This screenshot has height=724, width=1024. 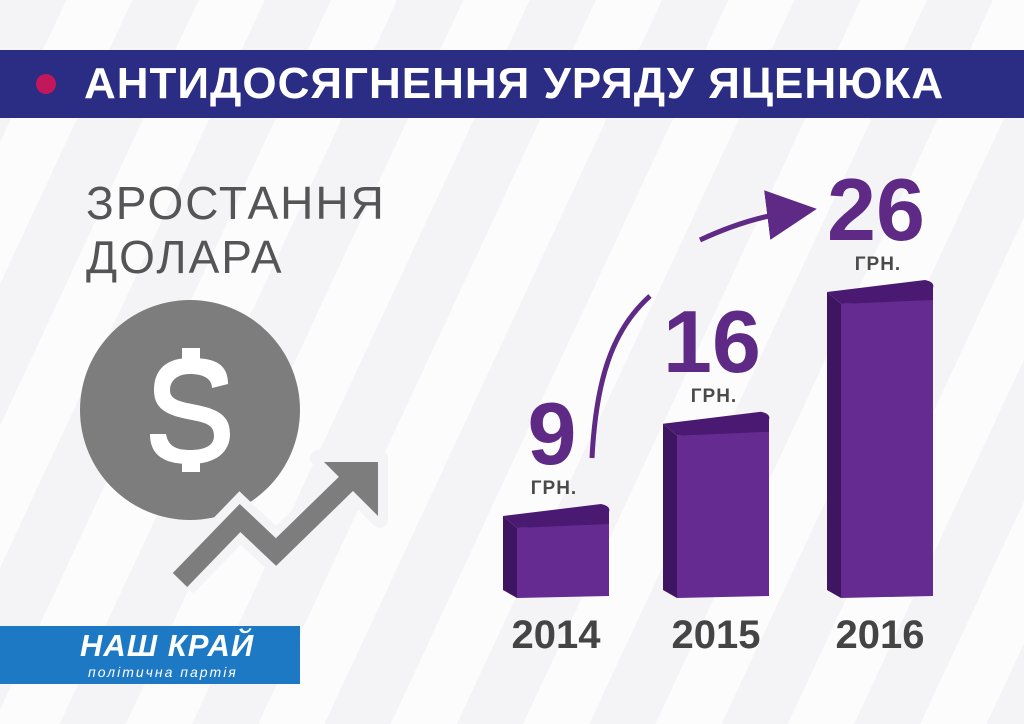 I want to click on page-title: АНТИДОСЯГНЕННЯ УРЯДУ ЯЦЕНЮКА, so click(x=514, y=83).